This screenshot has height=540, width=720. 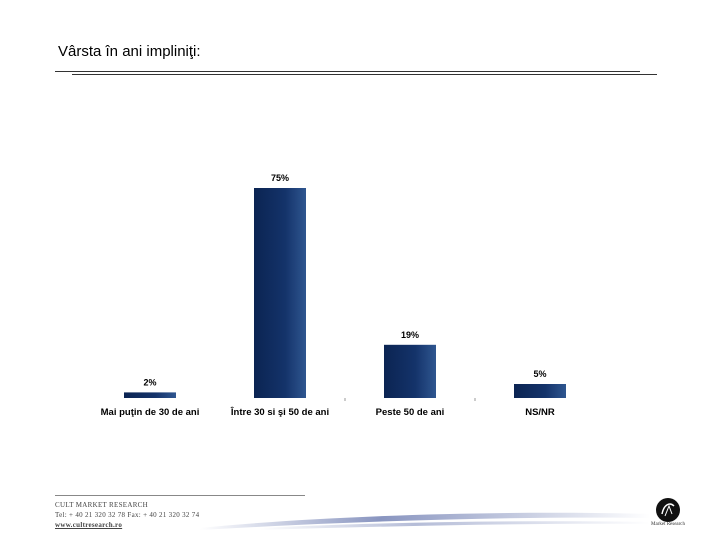 What do you see at coordinates (410, 412) in the screenshot?
I see `category-label: Peste 50 de ani` at bounding box center [410, 412].